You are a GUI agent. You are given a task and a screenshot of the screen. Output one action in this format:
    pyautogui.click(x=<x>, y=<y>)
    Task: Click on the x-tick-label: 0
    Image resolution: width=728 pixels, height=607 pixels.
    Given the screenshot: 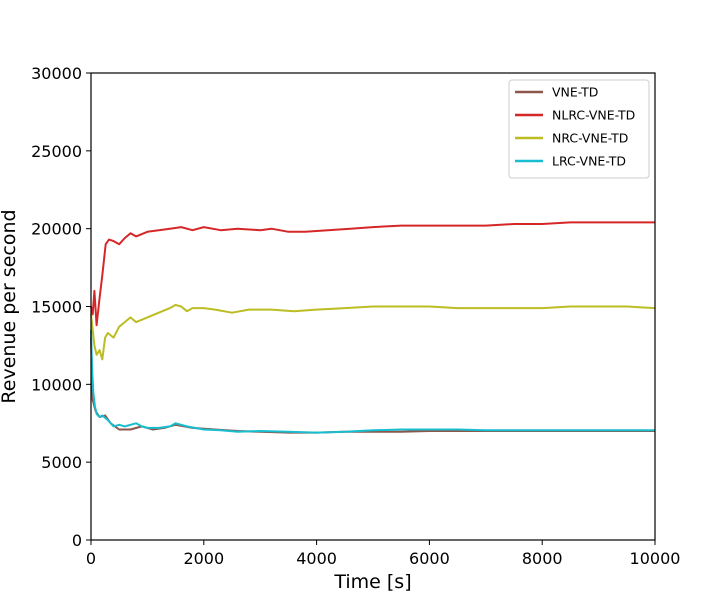 What is the action you would take?
    pyautogui.click(x=91, y=558)
    